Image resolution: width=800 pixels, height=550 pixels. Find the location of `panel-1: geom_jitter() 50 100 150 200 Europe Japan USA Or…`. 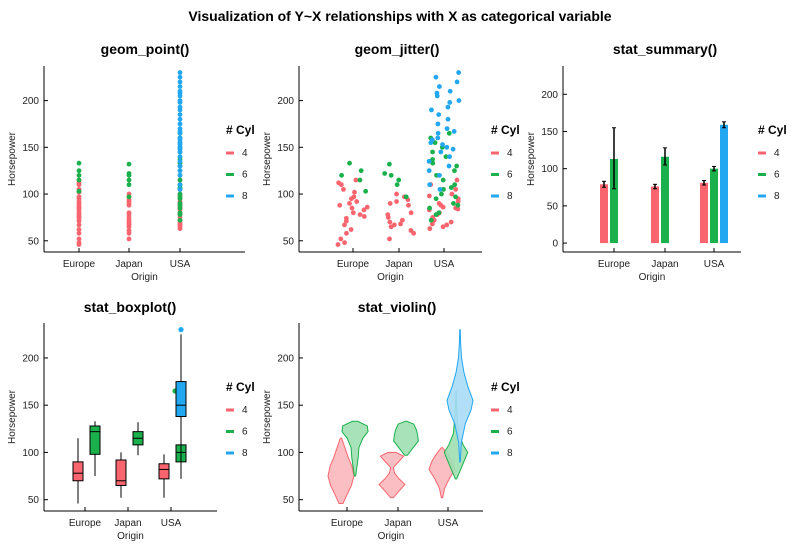

panel-1: geom_jitter() 50 100 150 200 Europe Japan USA Or… is located at coordinates (391, 162).